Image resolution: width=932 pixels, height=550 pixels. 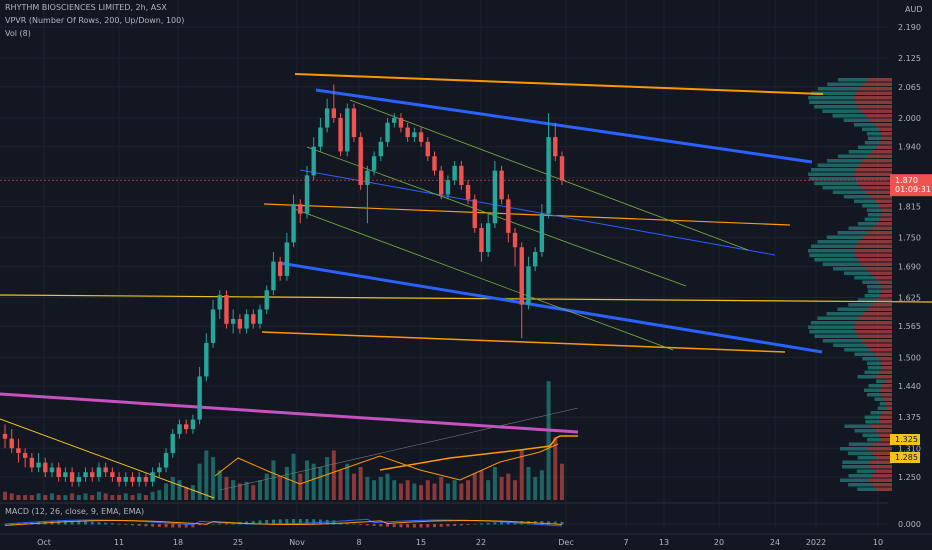 I want to click on countdown-value: 01:09:31, so click(x=913, y=189).